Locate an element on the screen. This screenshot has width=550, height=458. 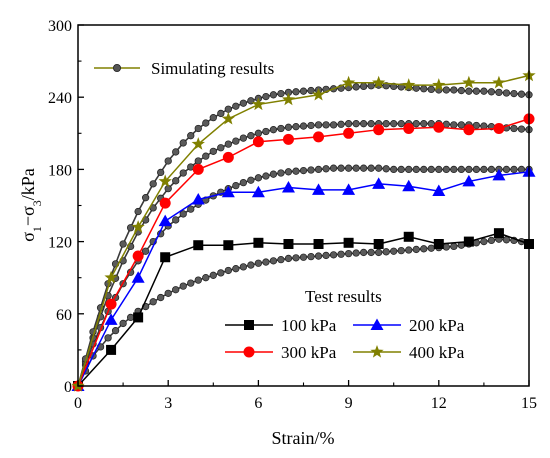
y-tick-label: 240 is located at coordinates (60, 98).